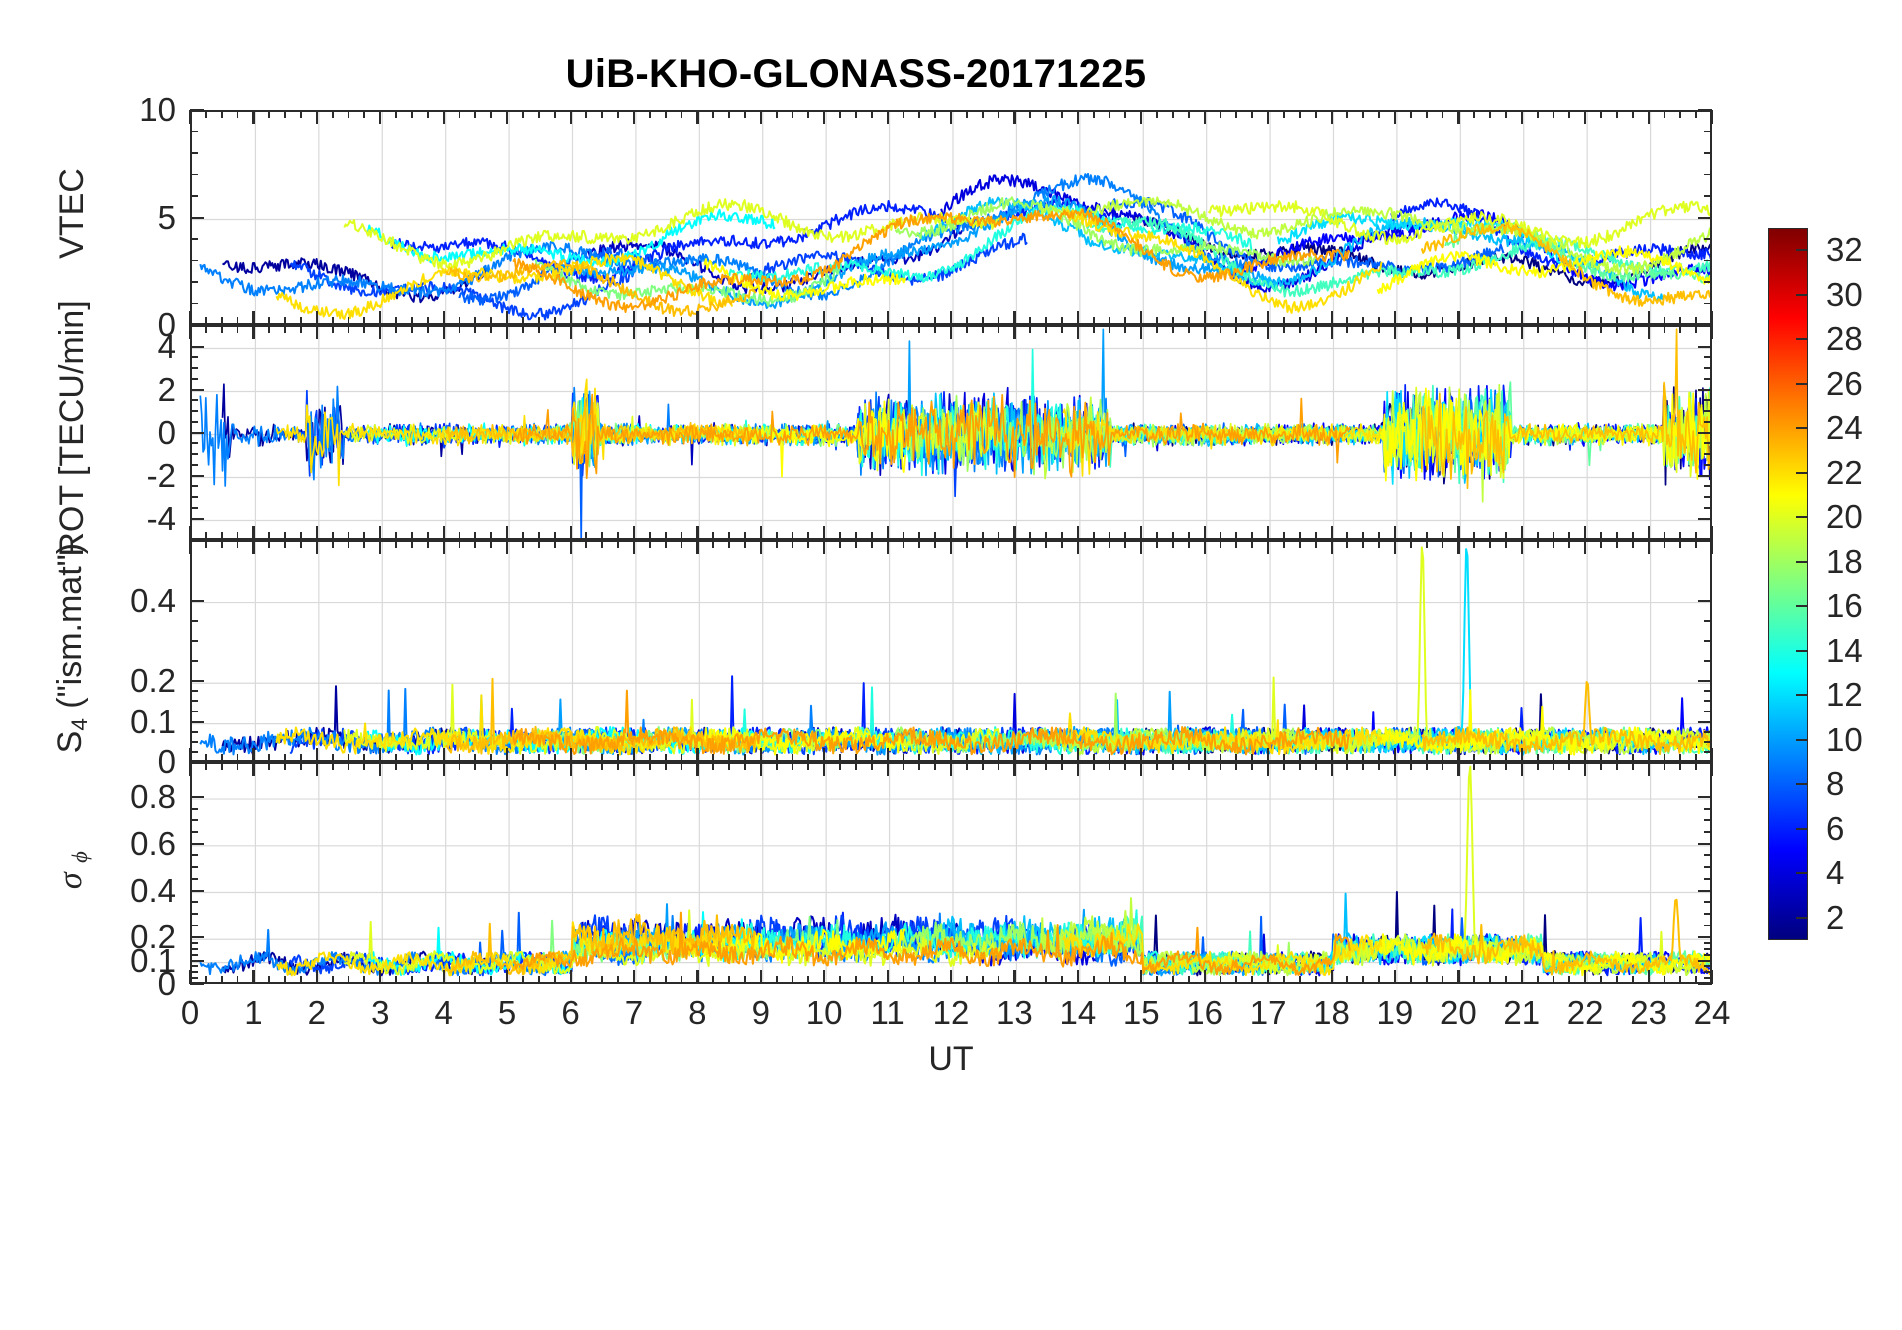 The height and width of the screenshot is (1330, 1902). What do you see at coordinates (166, 983) in the screenshot?
I see `y-tick-label-sigma_phi-0: 0` at bounding box center [166, 983].